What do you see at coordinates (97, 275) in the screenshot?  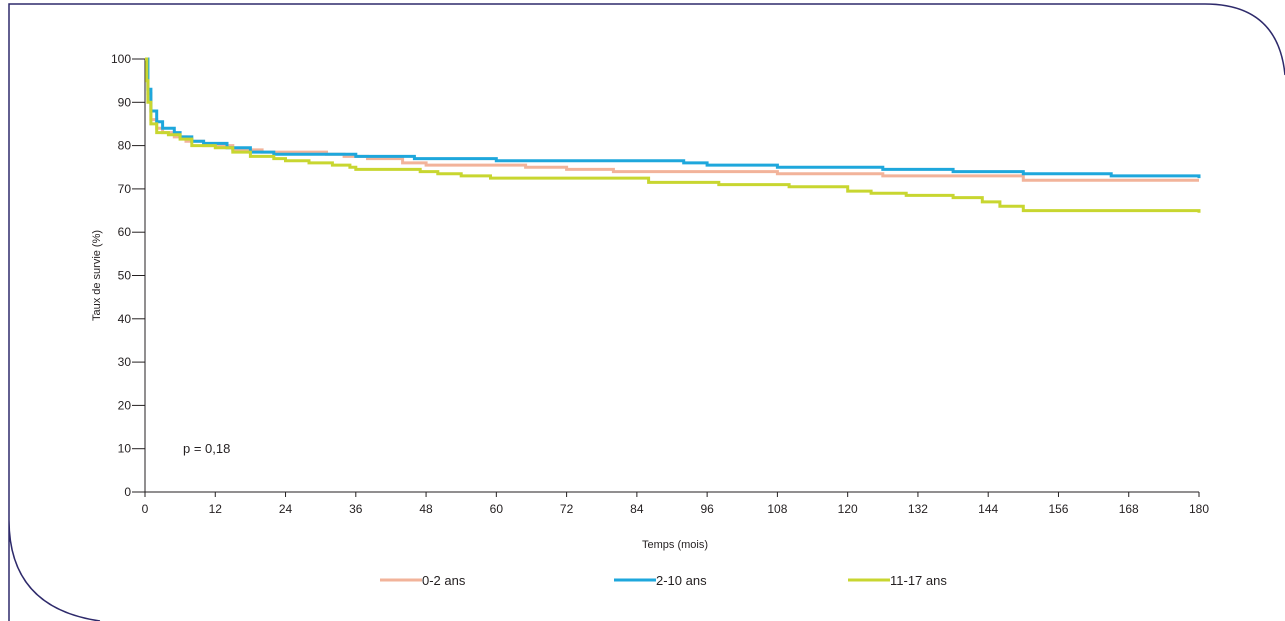 I see `y-axis-title: Taux de survie (%)` at bounding box center [97, 275].